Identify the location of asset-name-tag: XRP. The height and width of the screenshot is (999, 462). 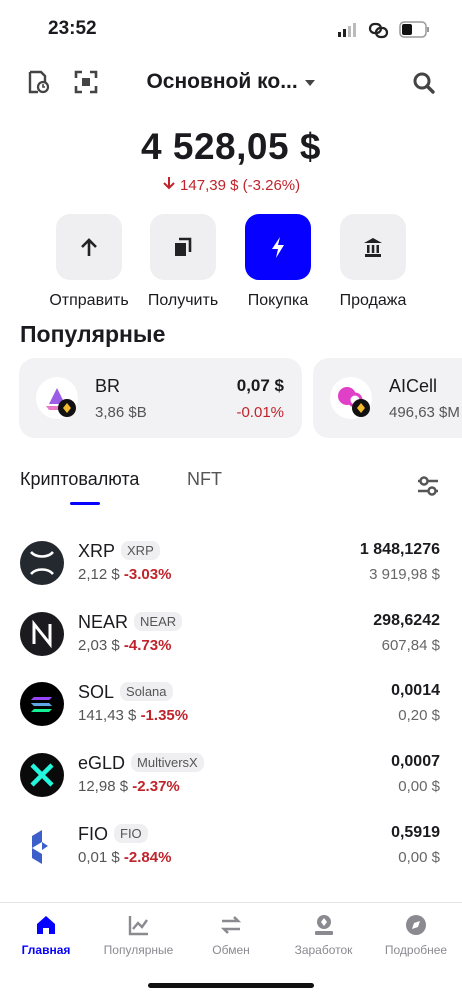
(140, 550).